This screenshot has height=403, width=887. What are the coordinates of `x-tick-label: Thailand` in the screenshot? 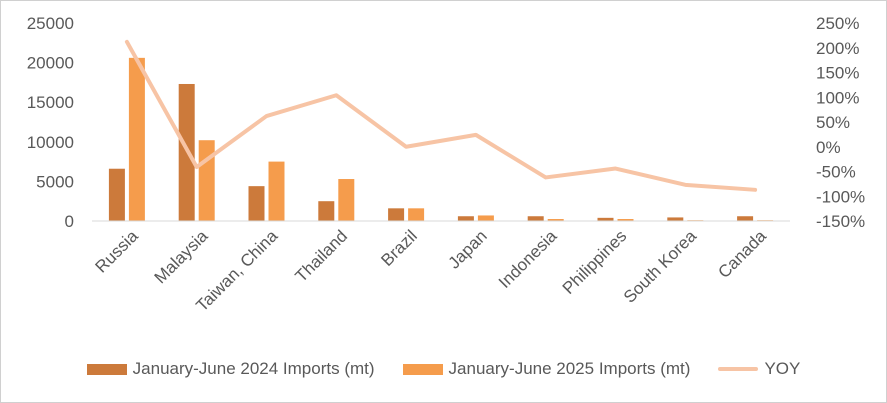 It's located at (322, 256).